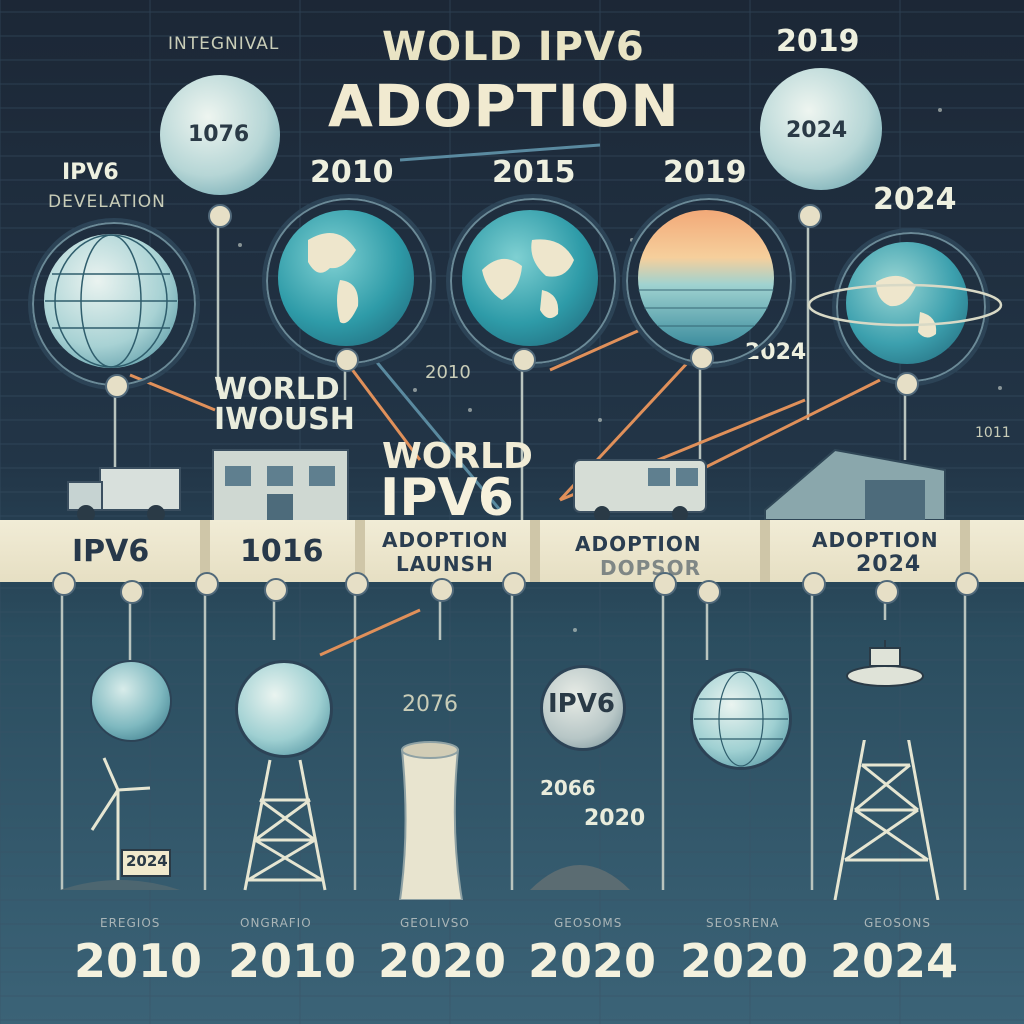  I want to click on warehouse-icon, so click(855, 484).